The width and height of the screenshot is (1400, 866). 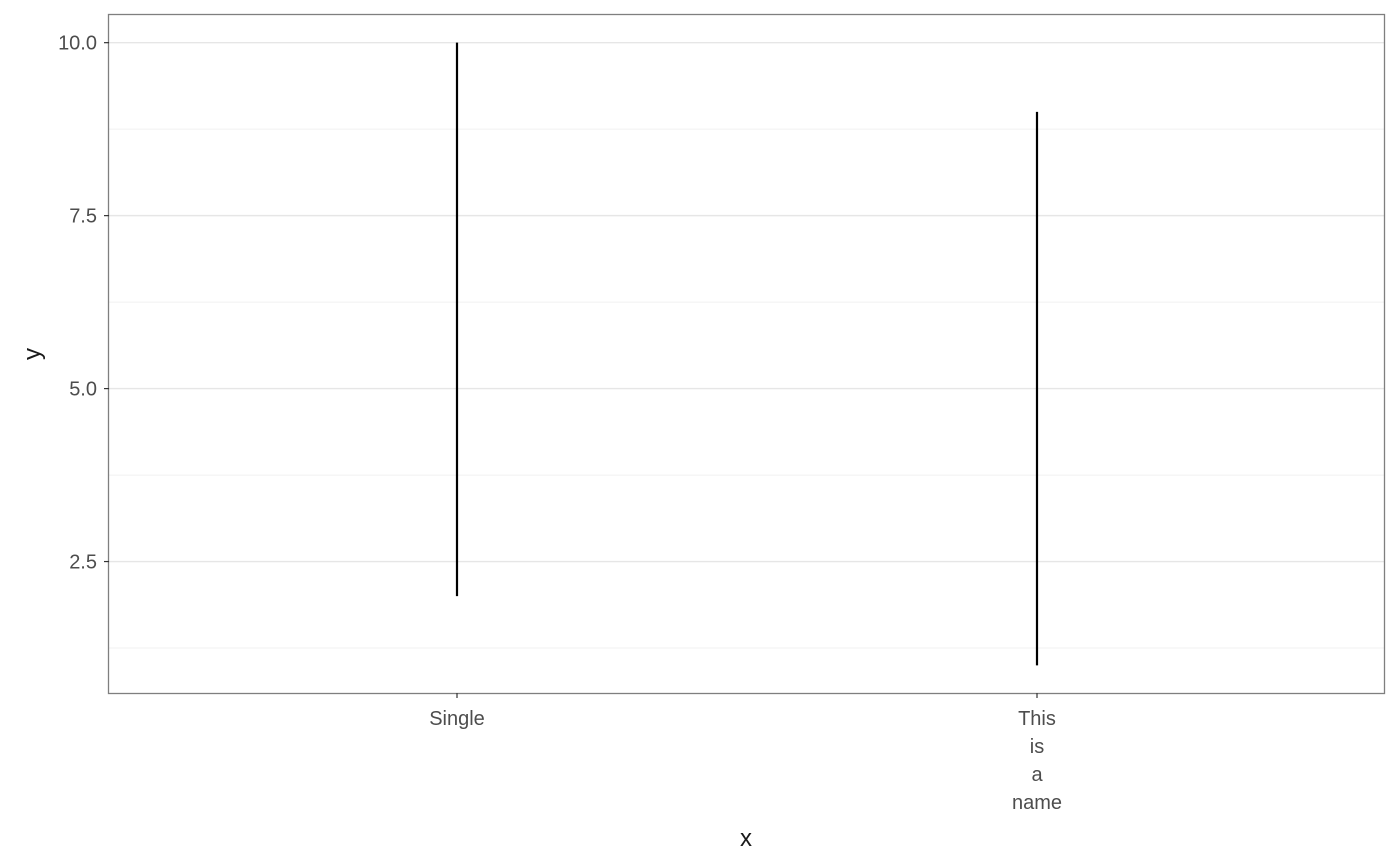 I want to click on x-tick-label: This is a name, so click(x=1037, y=761).